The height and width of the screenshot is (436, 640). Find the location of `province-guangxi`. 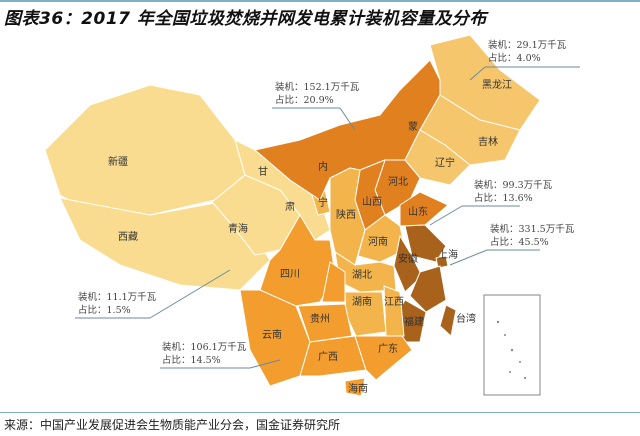

province-guangxi is located at coordinates (333, 356).